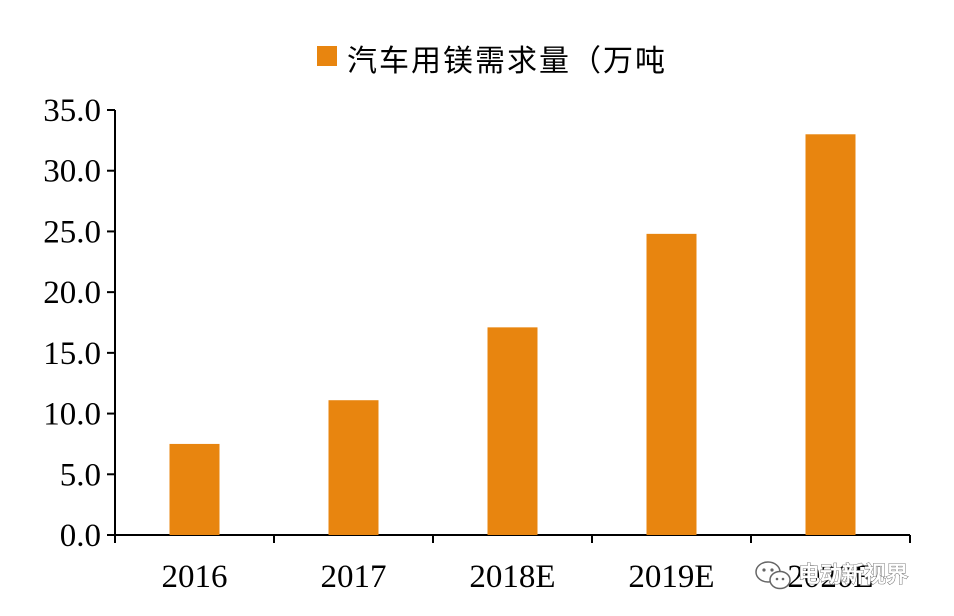  I want to click on x-axis: 2016 2017 2018E 2019E 2020E, so click(512, 564).